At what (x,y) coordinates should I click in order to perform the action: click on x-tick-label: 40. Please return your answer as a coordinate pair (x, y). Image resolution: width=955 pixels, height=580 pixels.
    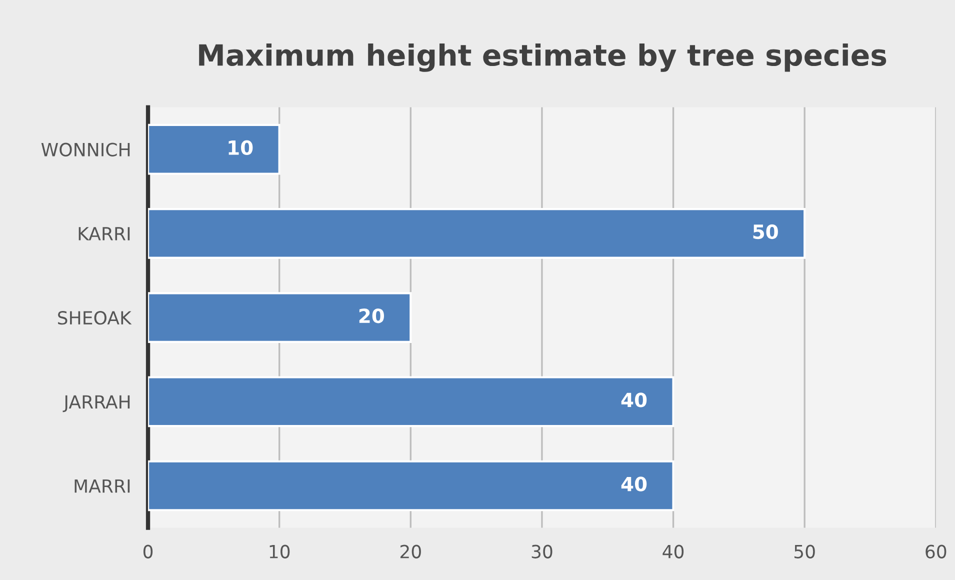
    Looking at the image, I should click on (673, 551).